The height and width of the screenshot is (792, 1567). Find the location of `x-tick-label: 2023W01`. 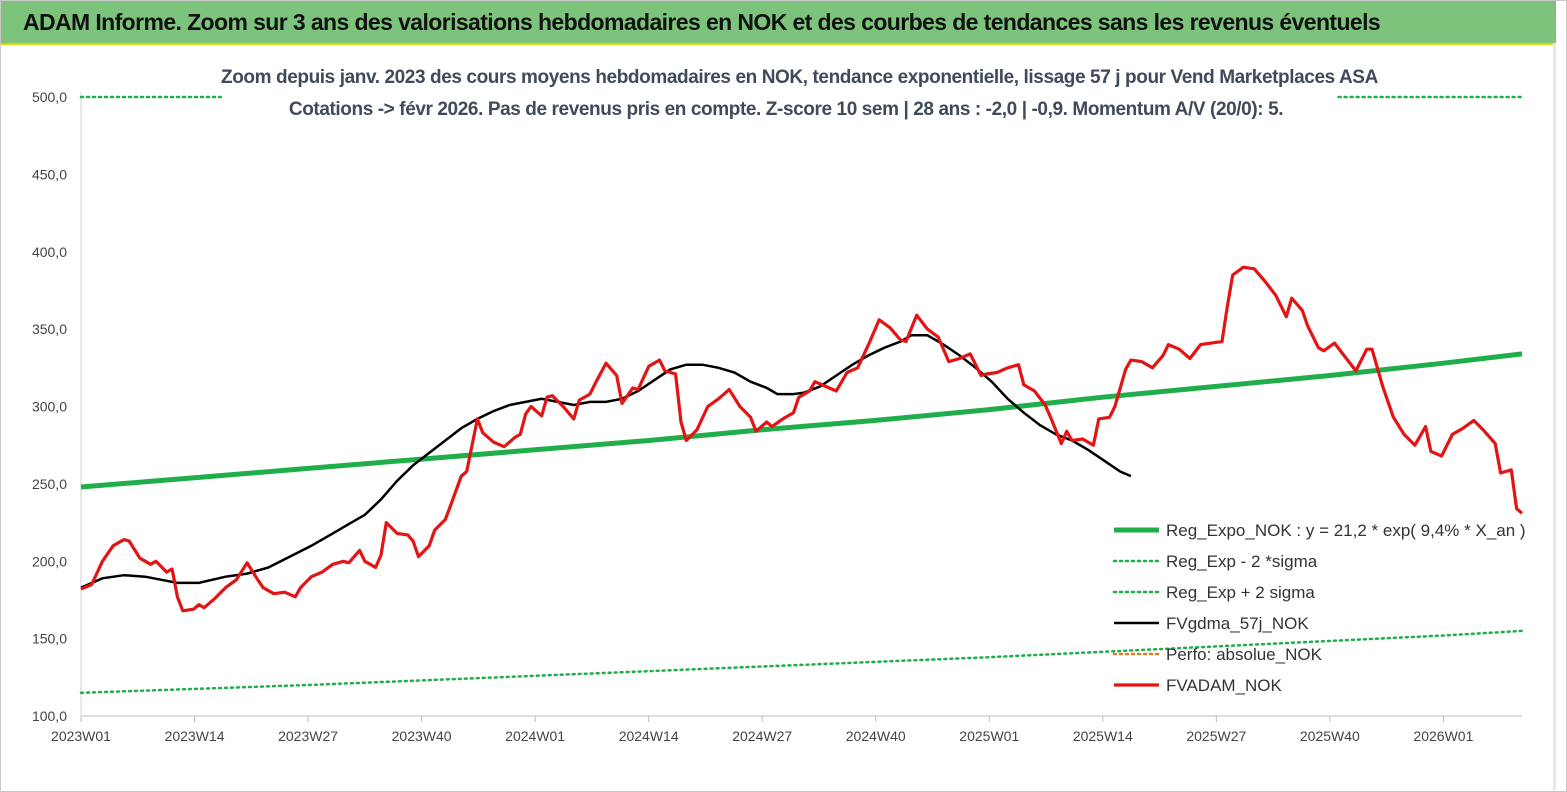

x-tick-label: 2023W01 is located at coordinates (81, 736).